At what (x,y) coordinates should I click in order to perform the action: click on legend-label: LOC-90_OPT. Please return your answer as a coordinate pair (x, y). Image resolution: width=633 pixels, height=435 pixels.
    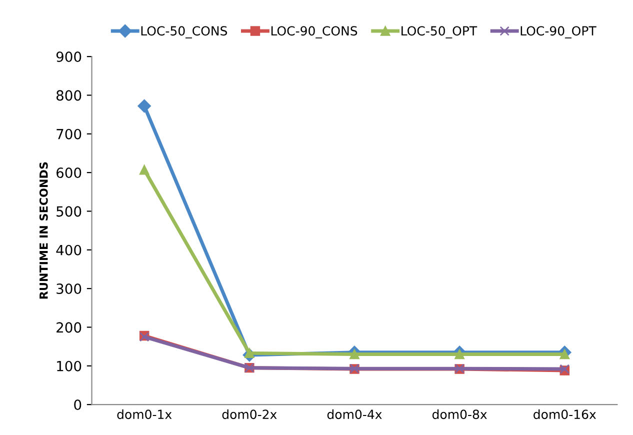
    Looking at the image, I should click on (558, 32).